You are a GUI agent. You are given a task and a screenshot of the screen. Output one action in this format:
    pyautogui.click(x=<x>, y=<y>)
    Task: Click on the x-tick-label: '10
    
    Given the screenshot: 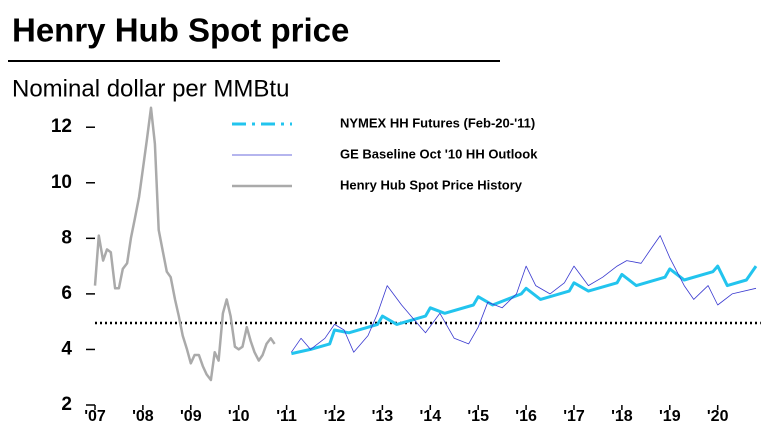 What is the action you would take?
    pyautogui.click(x=239, y=416)
    